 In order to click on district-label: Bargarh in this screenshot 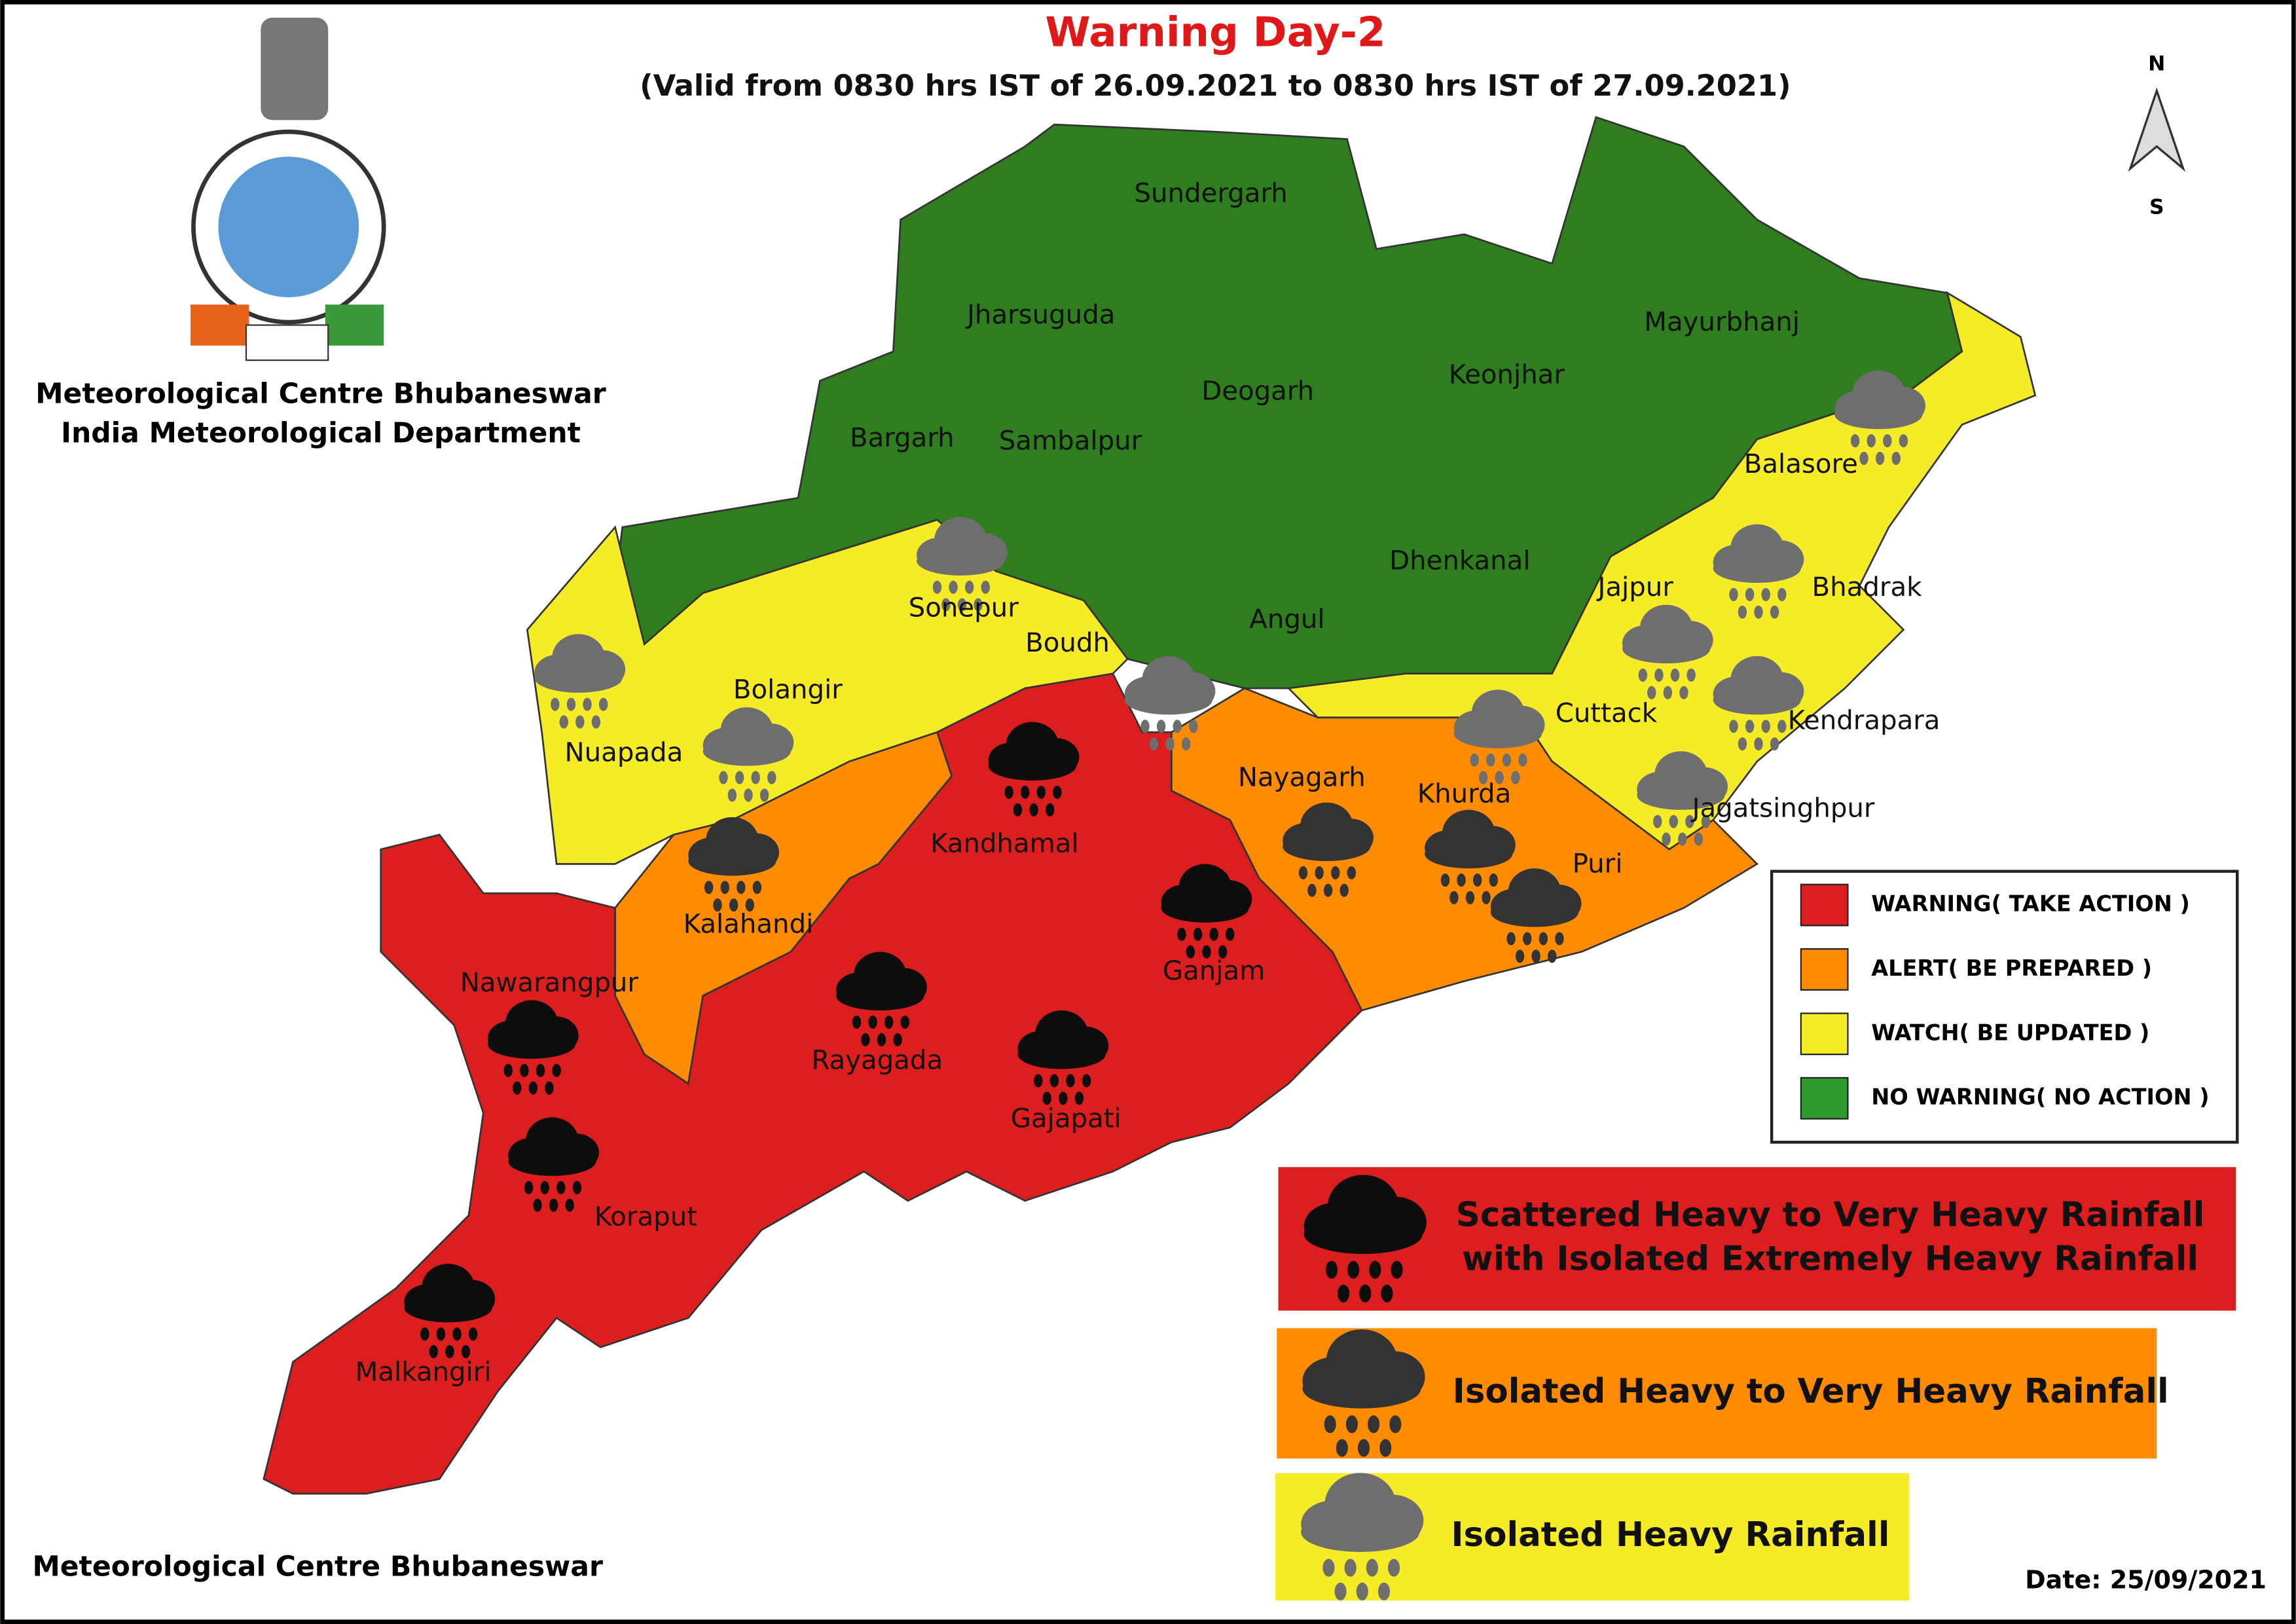, I will do `click(902, 438)`.